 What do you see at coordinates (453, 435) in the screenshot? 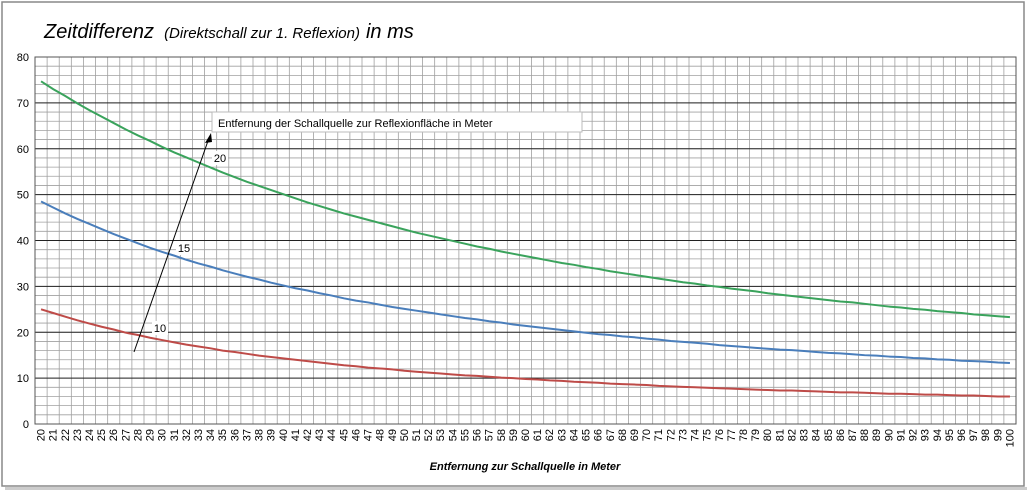
I see `x-tick-label: 54` at bounding box center [453, 435].